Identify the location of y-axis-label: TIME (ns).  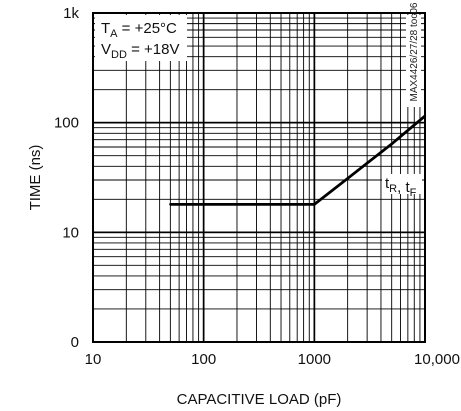
(35, 178).